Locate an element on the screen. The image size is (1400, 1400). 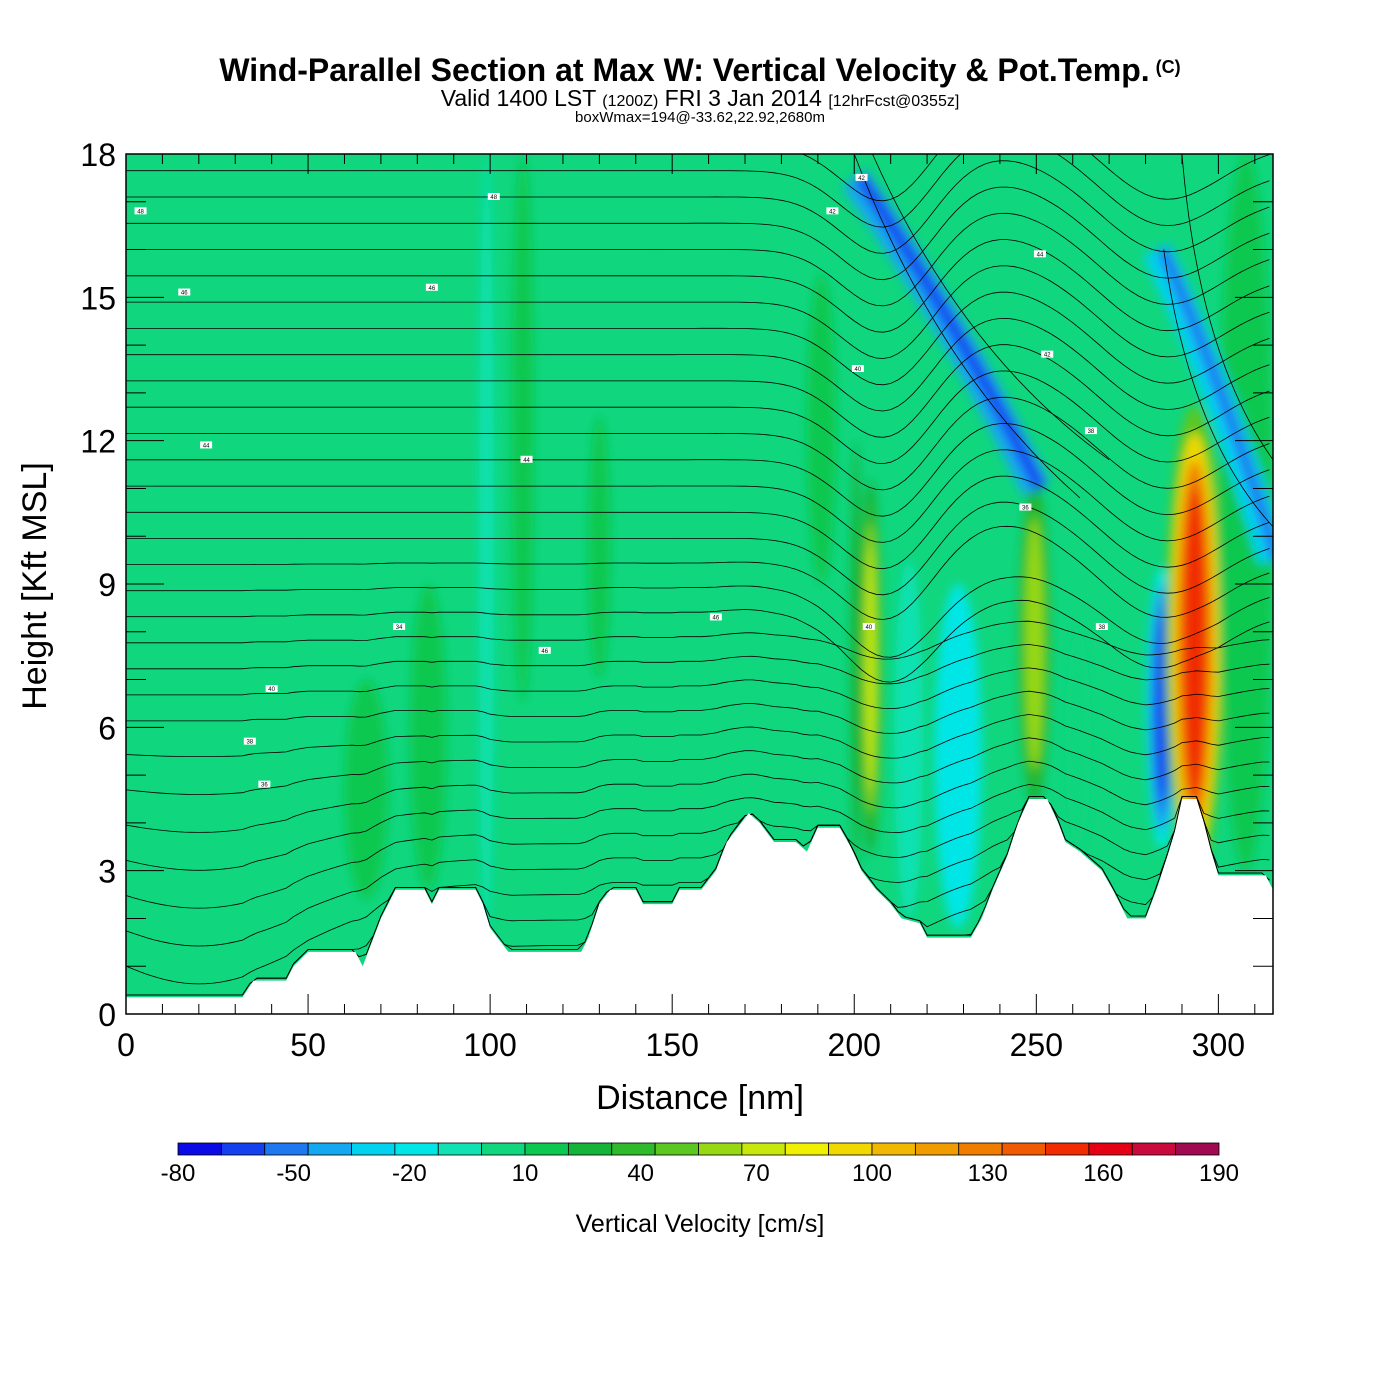
contour-label-17: 38 is located at coordinates (1090, 431).